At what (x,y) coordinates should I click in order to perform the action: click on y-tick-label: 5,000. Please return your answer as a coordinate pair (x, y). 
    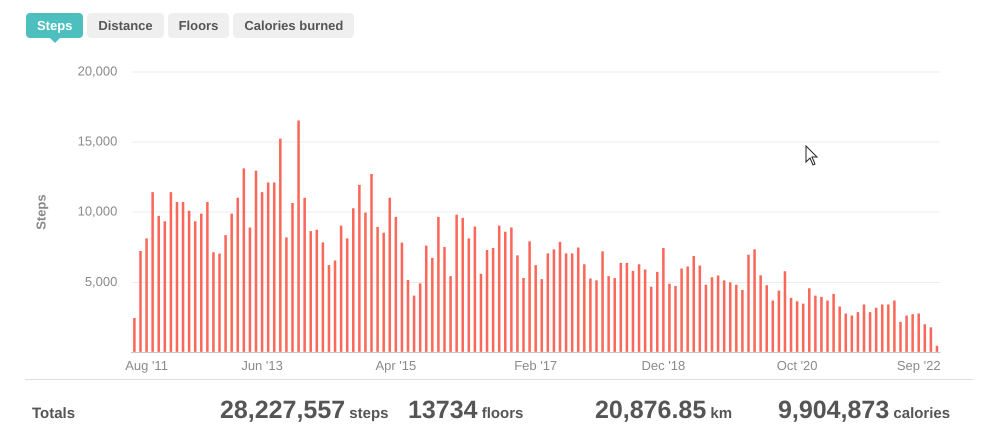
    Looking at the image, I should click on (101, 281).